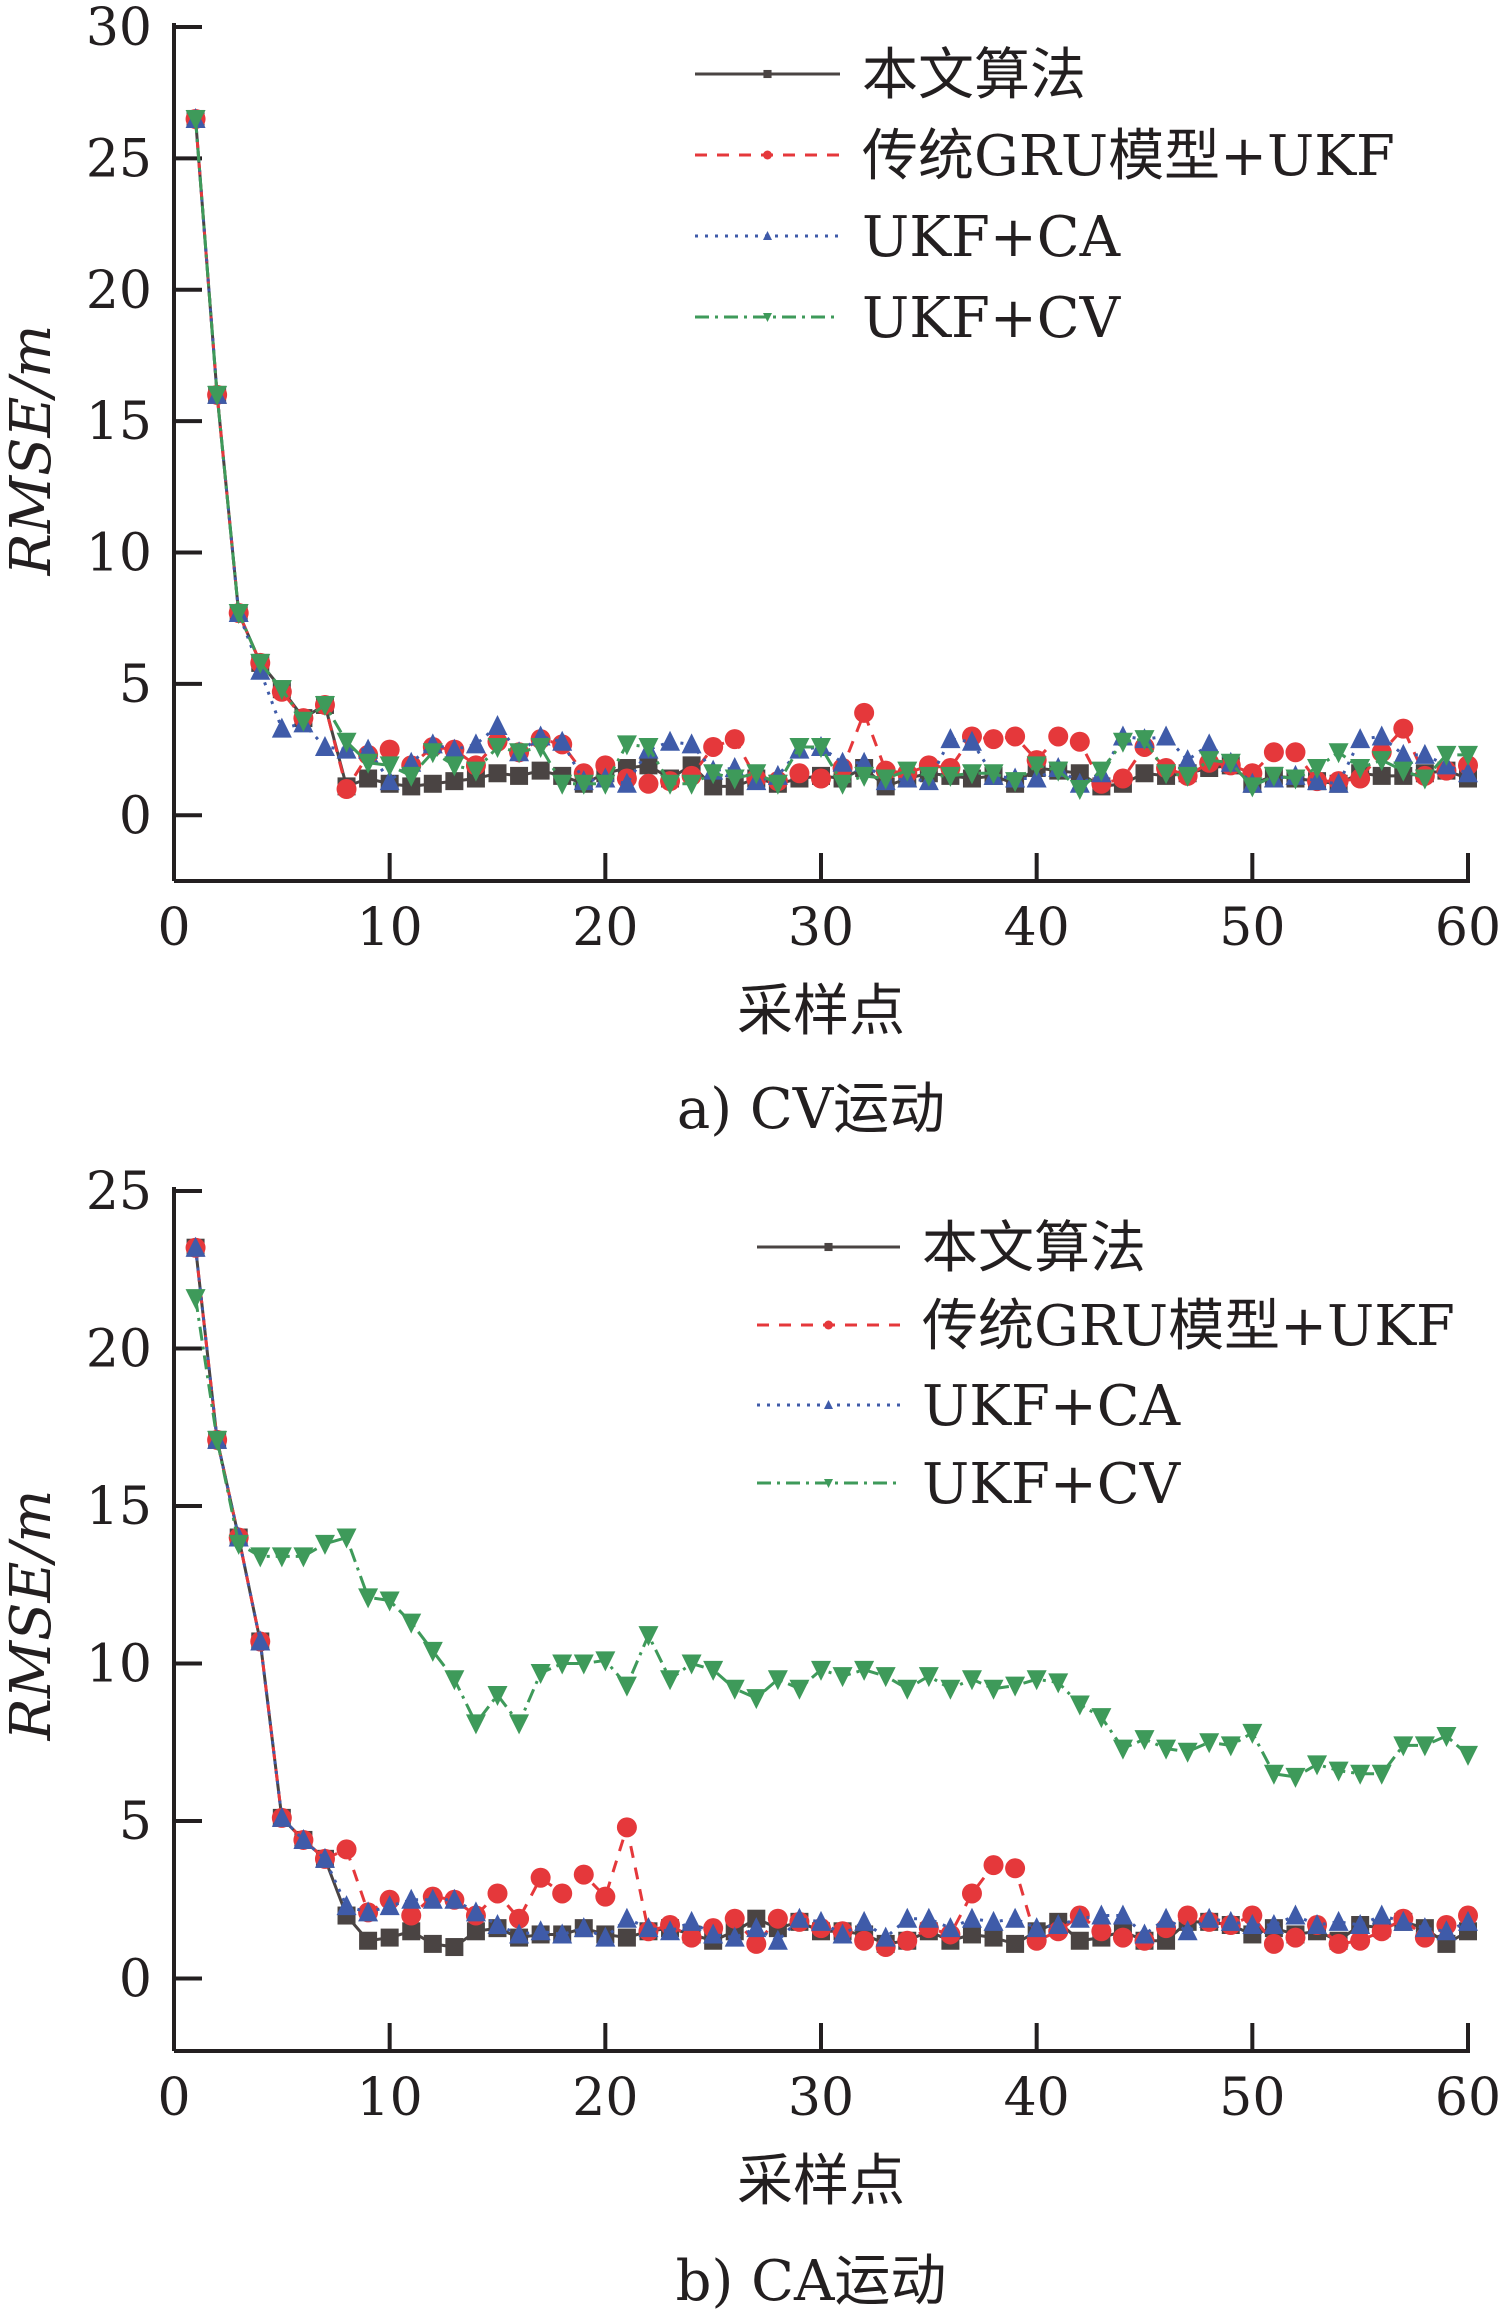 This screenshot has height=2317, width=1505. Describe the element at coordinates (991, 237) in the screenshot. I see `legend-label: UKF+CA` at that location.